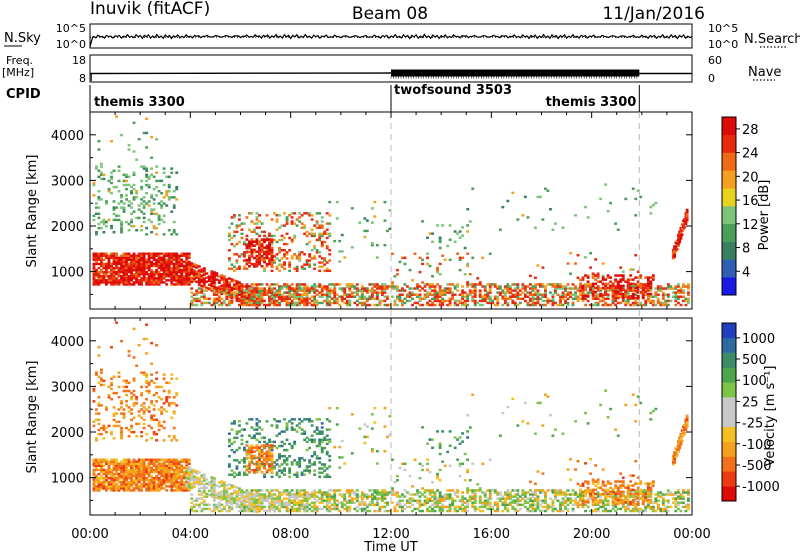 This screenshot has width=800, height=554. Describe the element at coordinates (729, 250) in the screenshot. I see `power-colorbar-swatch` at that location.